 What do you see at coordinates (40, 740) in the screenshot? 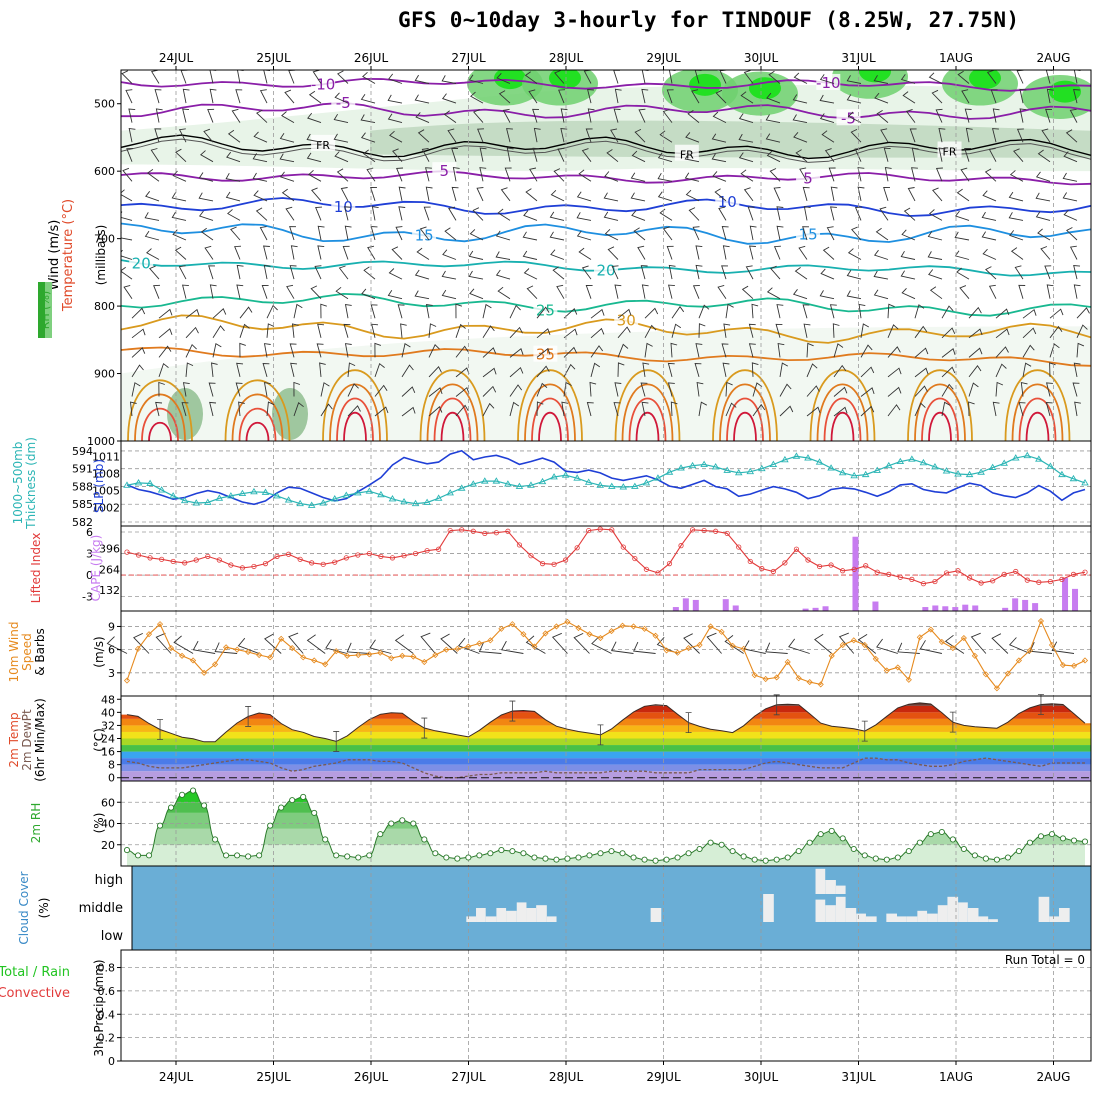
I see `axis-label-line: (6hr Min/Max)` at bounding box center [40, 740].